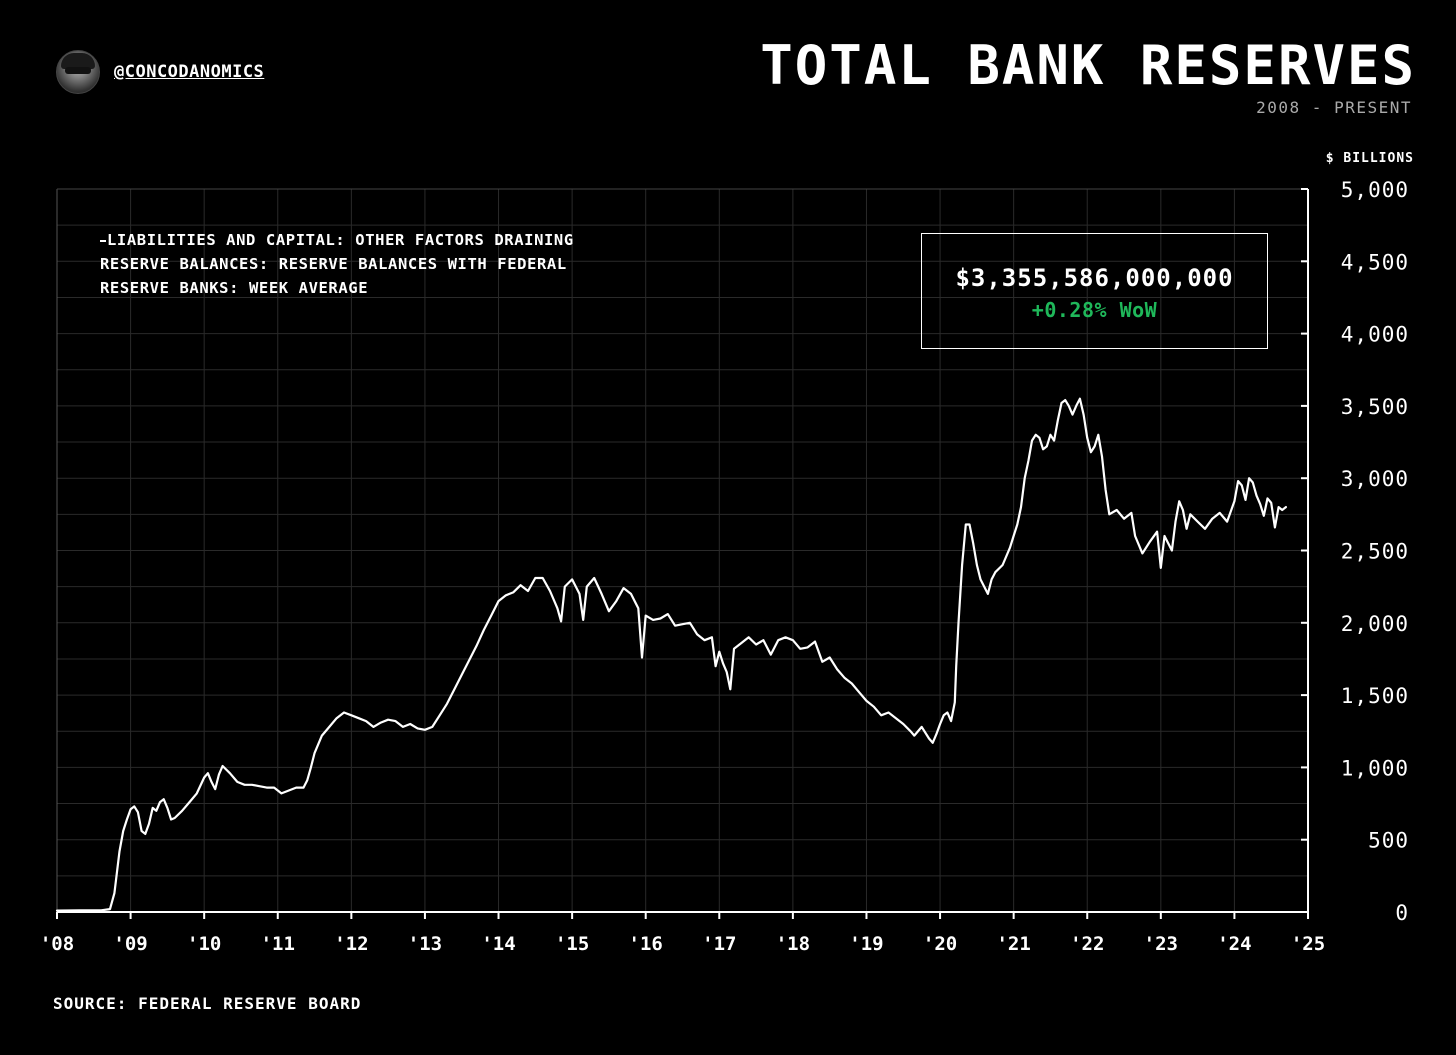  What do you see at coordinates (1013, 944) in the screenshot?
I see `x-tick-label: '21` at bounding box center [1013, 944].